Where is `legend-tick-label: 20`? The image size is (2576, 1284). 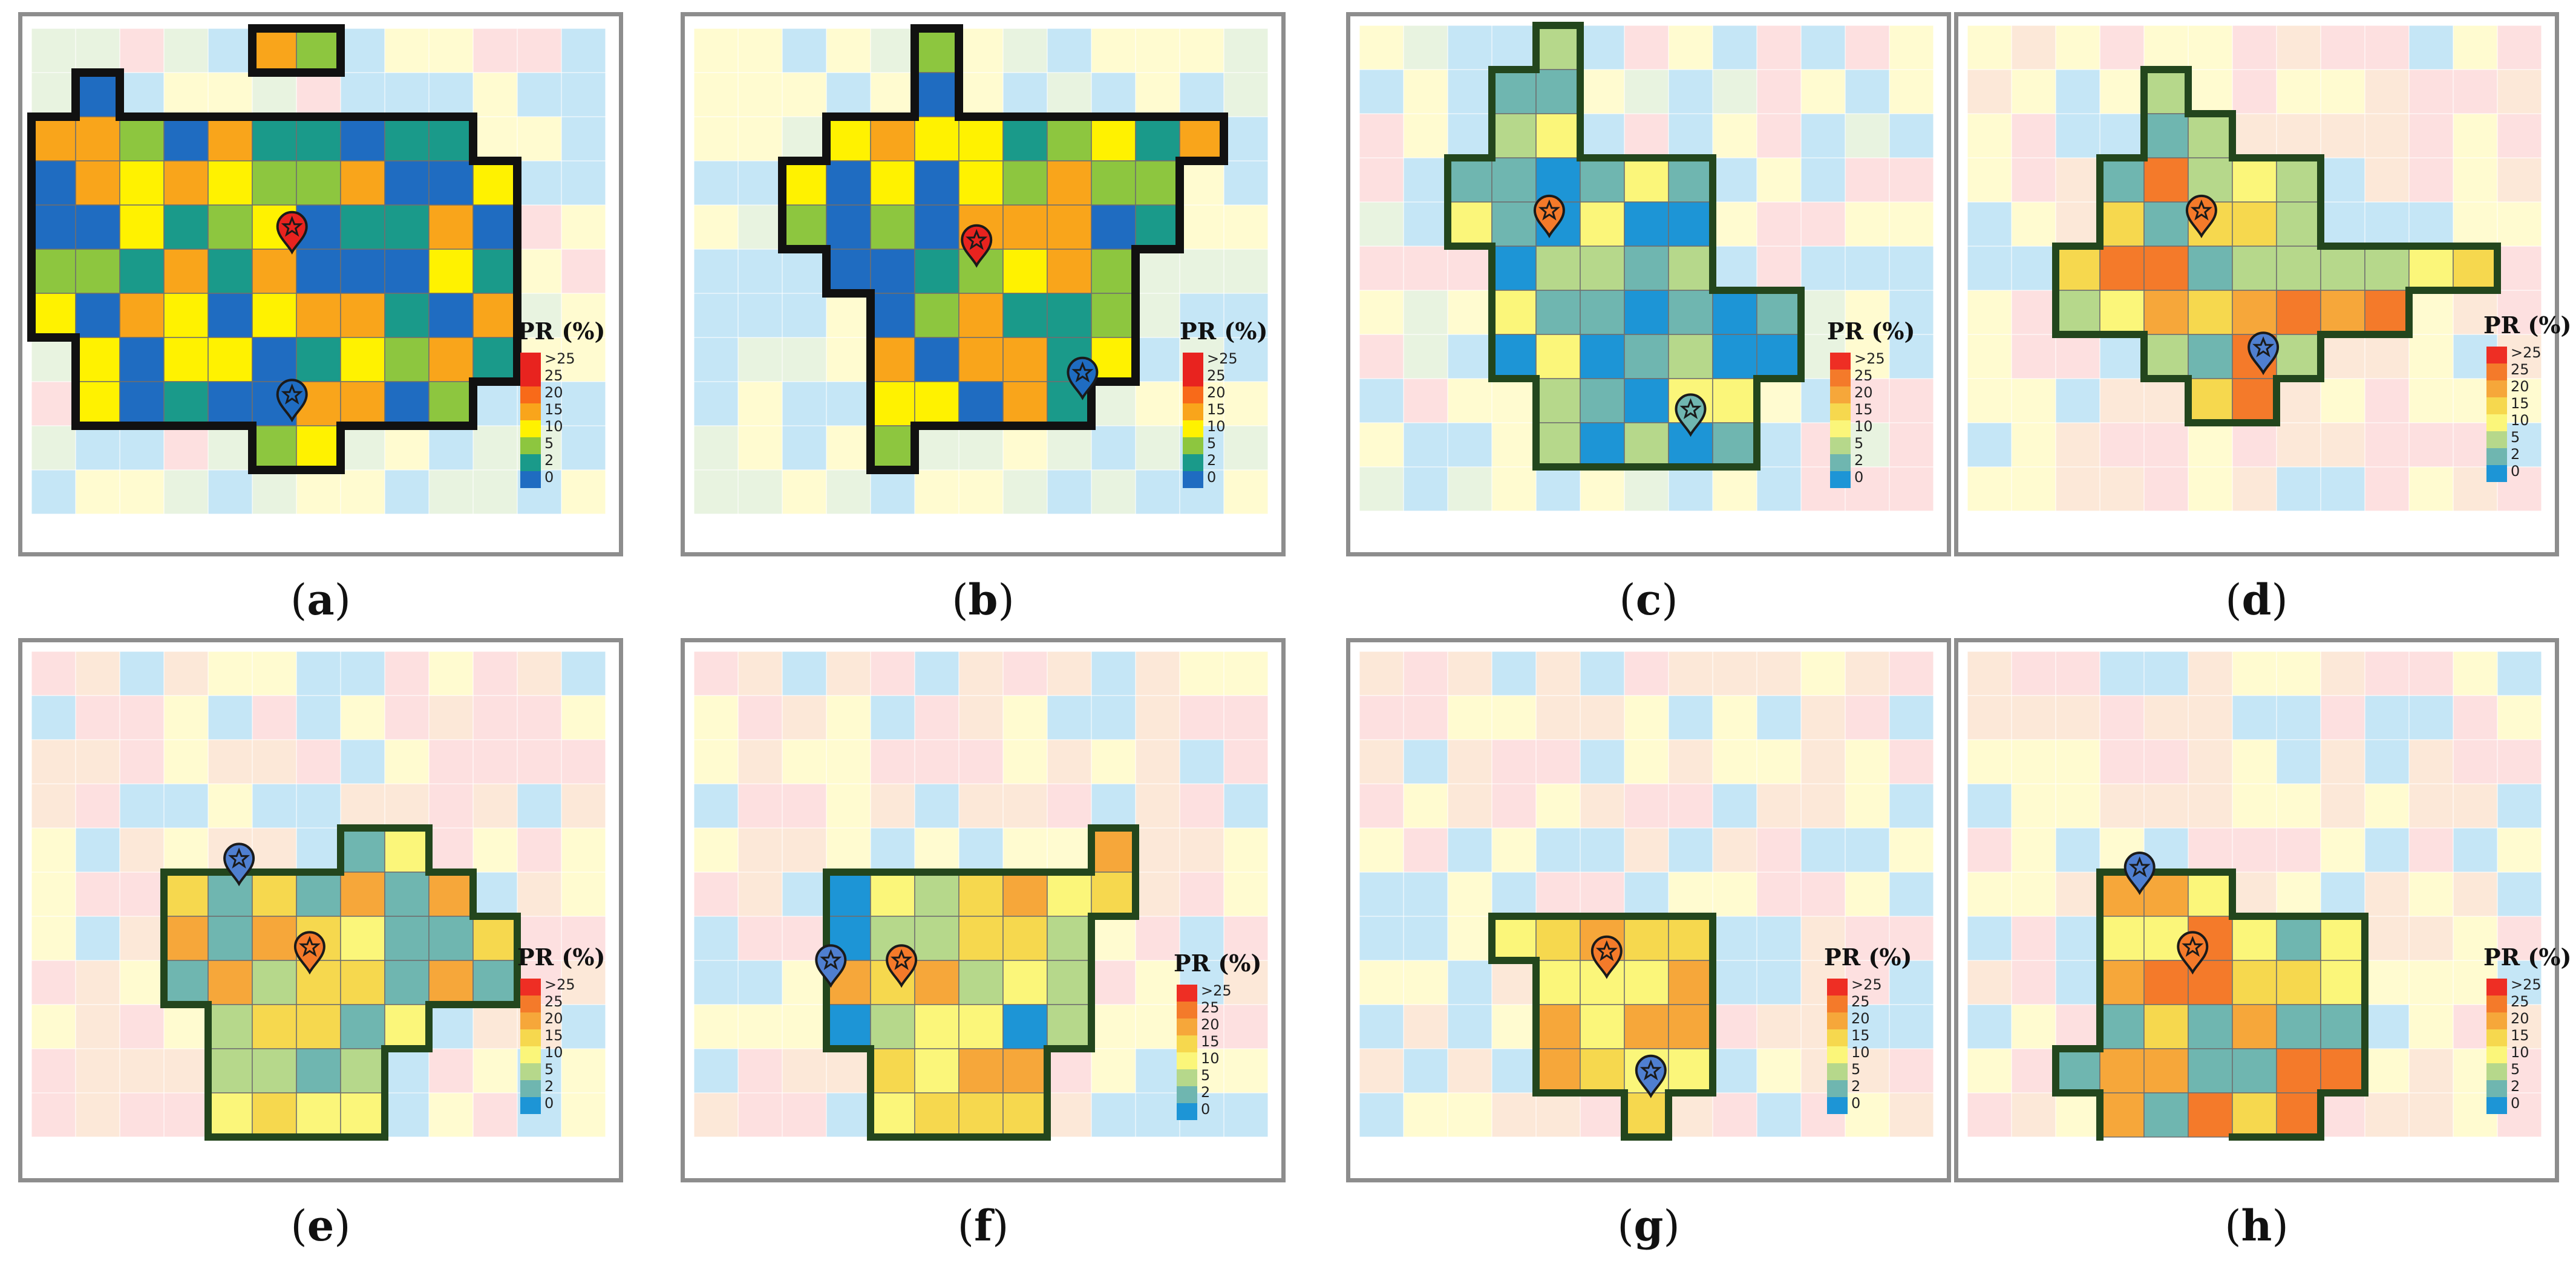 legend-tick-label: 20 is located at coordinates (553, 393).